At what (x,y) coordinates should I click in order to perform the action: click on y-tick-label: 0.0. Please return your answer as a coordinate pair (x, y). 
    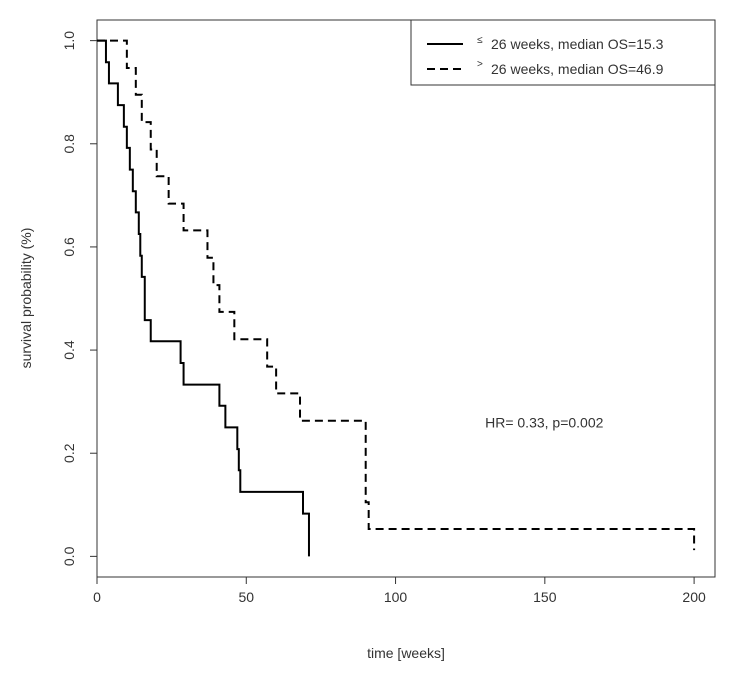
    Looking at the image, I should click on (69, 556).